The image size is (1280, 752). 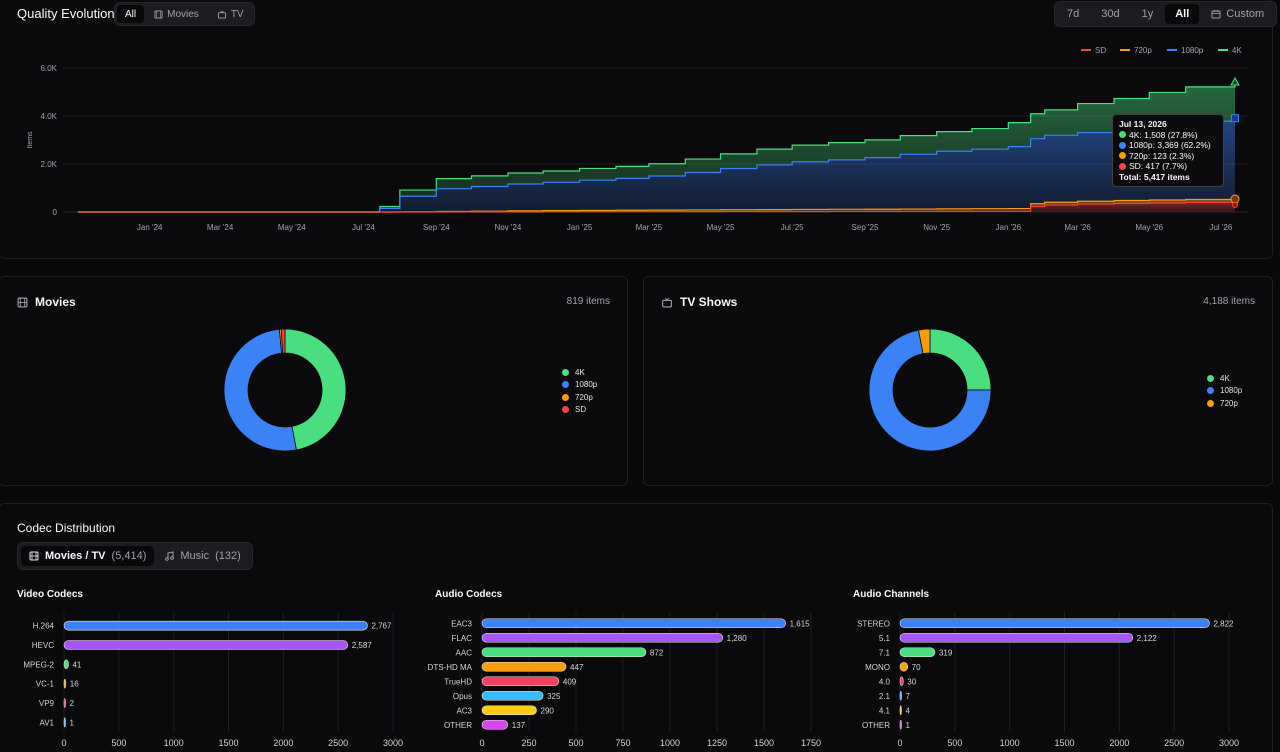 What do you see at coordinates (150, 227) in the screenshot?
I see `x-tick-label: Jan '24` at bounding box center [150, 227].